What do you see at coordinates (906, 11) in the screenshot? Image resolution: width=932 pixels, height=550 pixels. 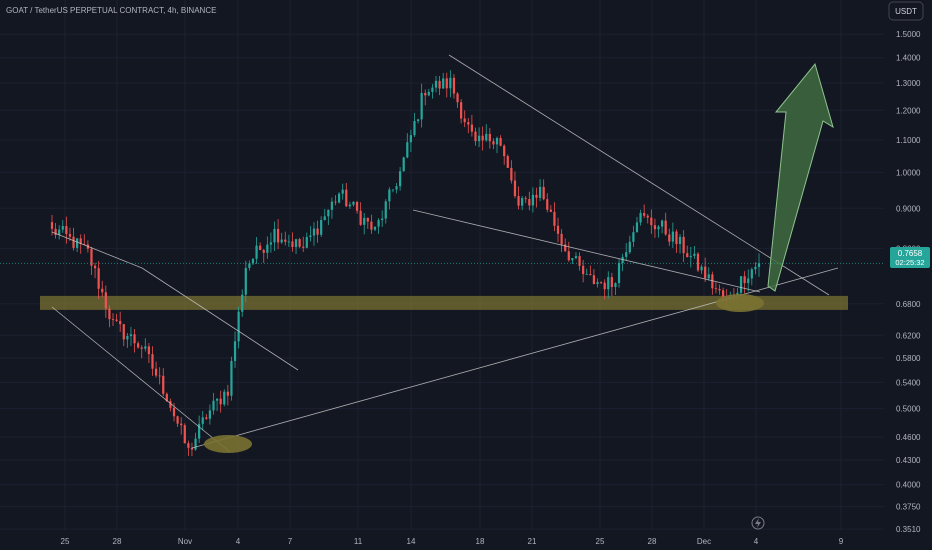 I see `currency-button: USDT` at bounding box center [906, 11].